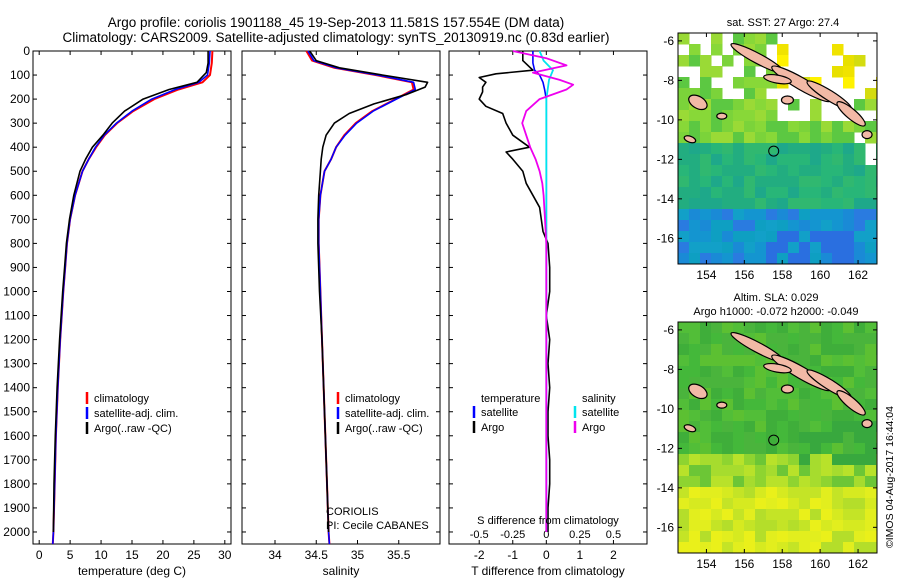  Describe the element at coordinates (668, 330) in the screenshot. I see `map-y-tick-label: -6` at that location.